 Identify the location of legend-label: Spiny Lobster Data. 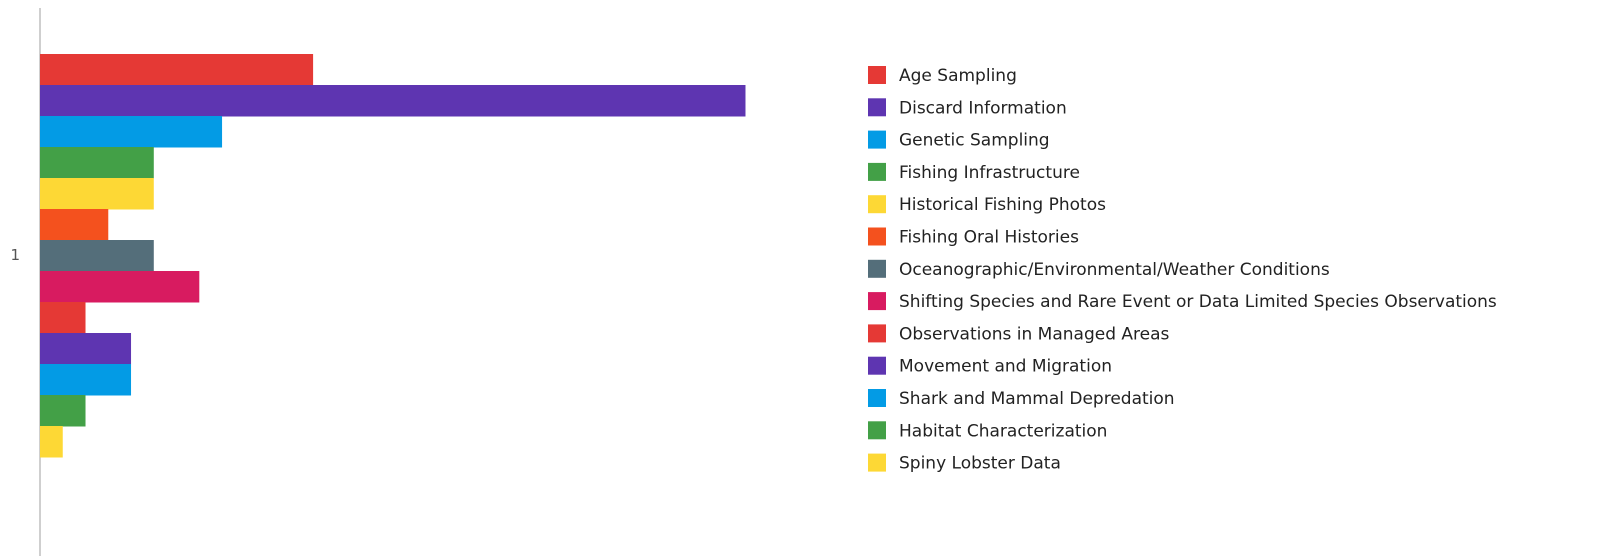
(980, 464).